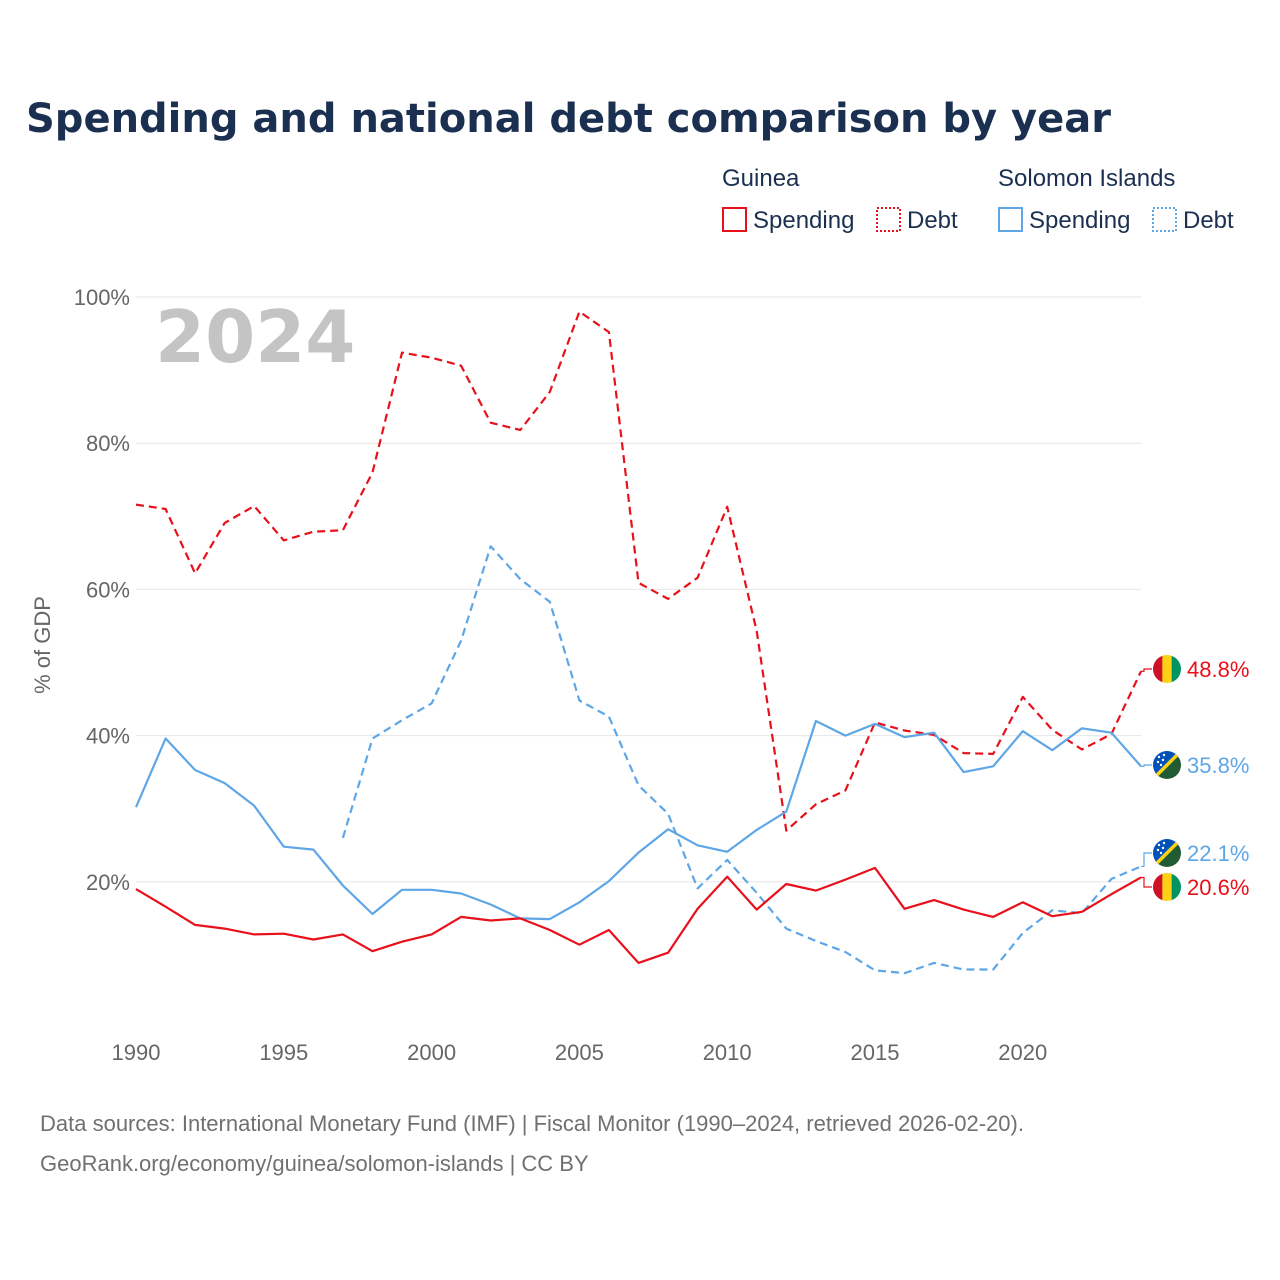 The width and height of the screenshot is (1280, 1280). What do you see at coordinates (727, 1052) in the screenshot?
I see `x-tick-label: 2010` at bounding box center [727, 1052].